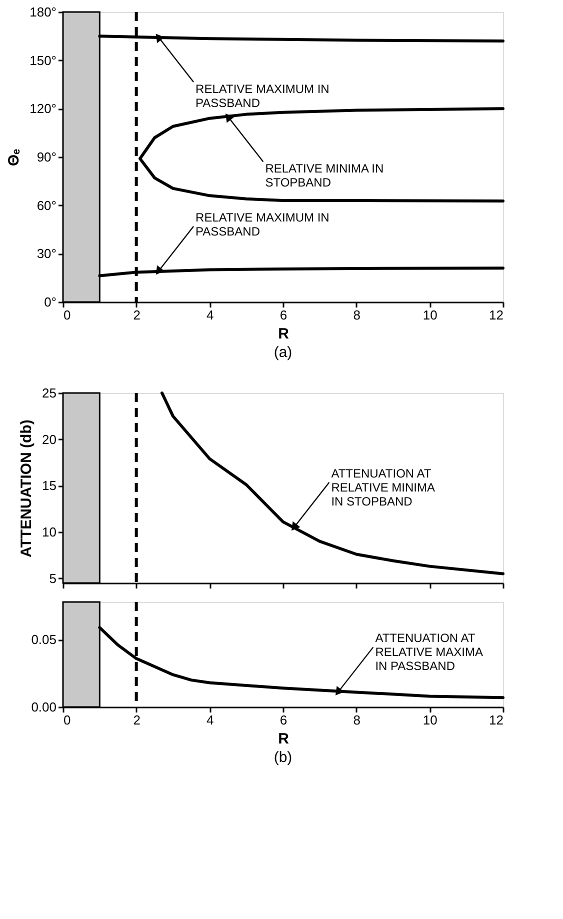  What do you see at coordinates (49, 439) in the screenshot?
I see `y-tick-label: 20` at bounding box center [49, 439].